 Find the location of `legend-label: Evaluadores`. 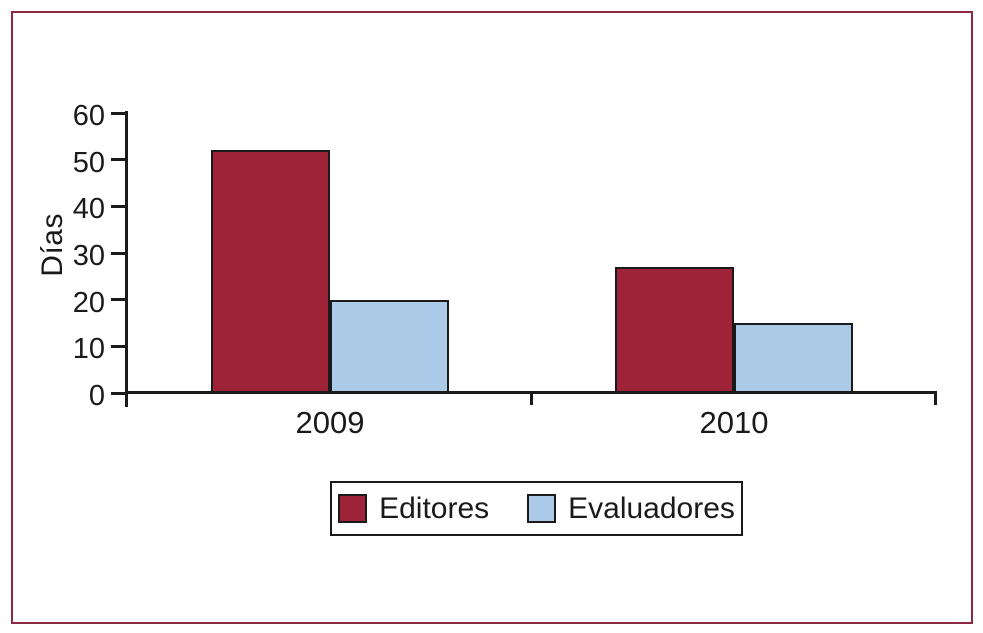

legend-label: Evaluadores is located at coordinates (651, 508).